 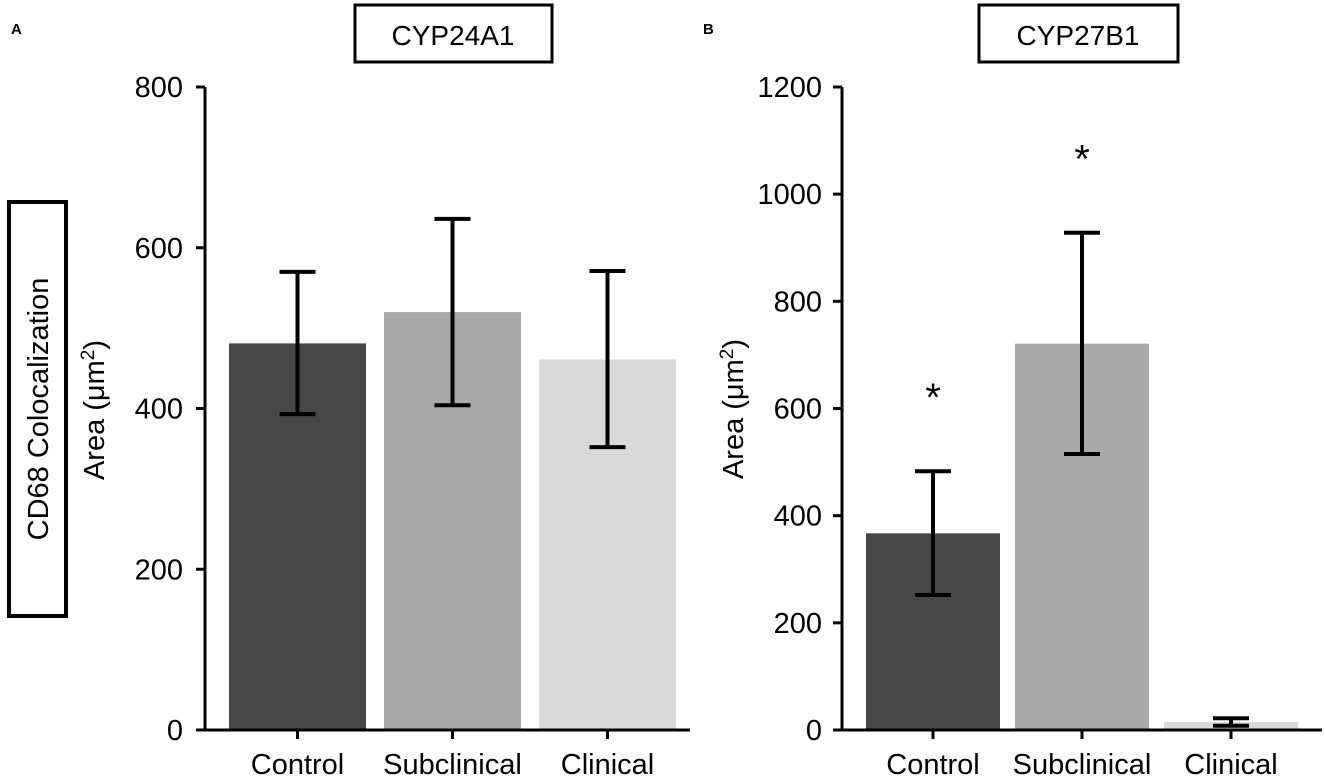 I want to click on row-label-box, so click(x=37, y=409).